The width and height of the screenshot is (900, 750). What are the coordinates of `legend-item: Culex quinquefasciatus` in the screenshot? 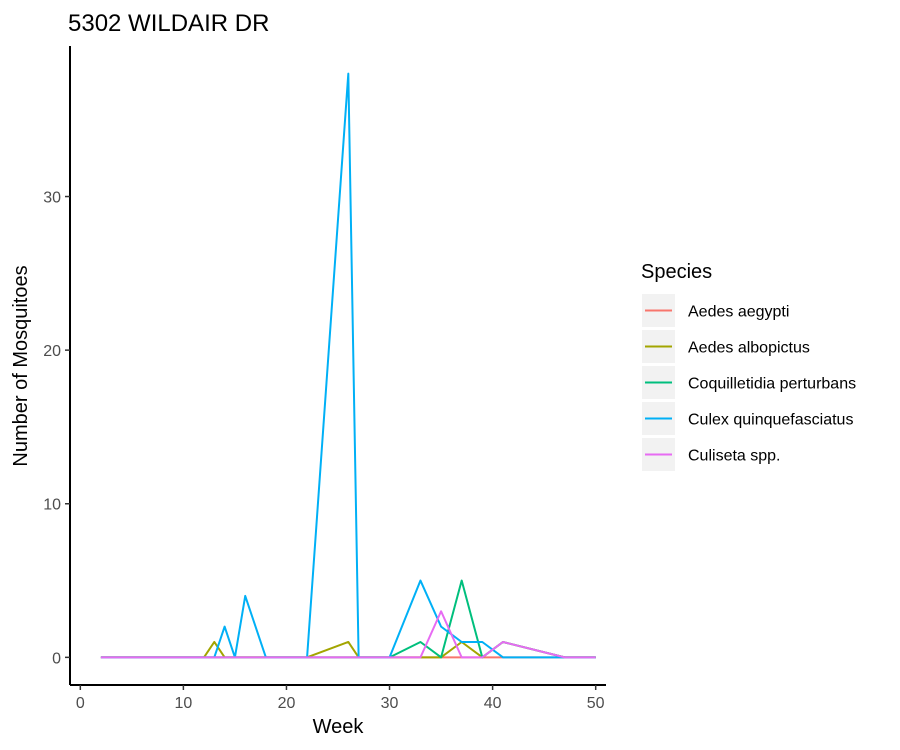 It's located at (747, 418).